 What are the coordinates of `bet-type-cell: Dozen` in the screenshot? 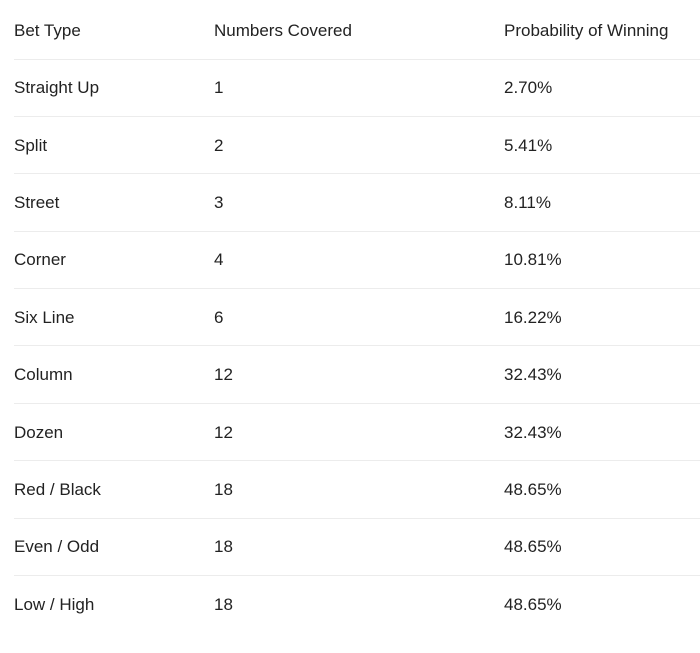 It's located at (39, 432).